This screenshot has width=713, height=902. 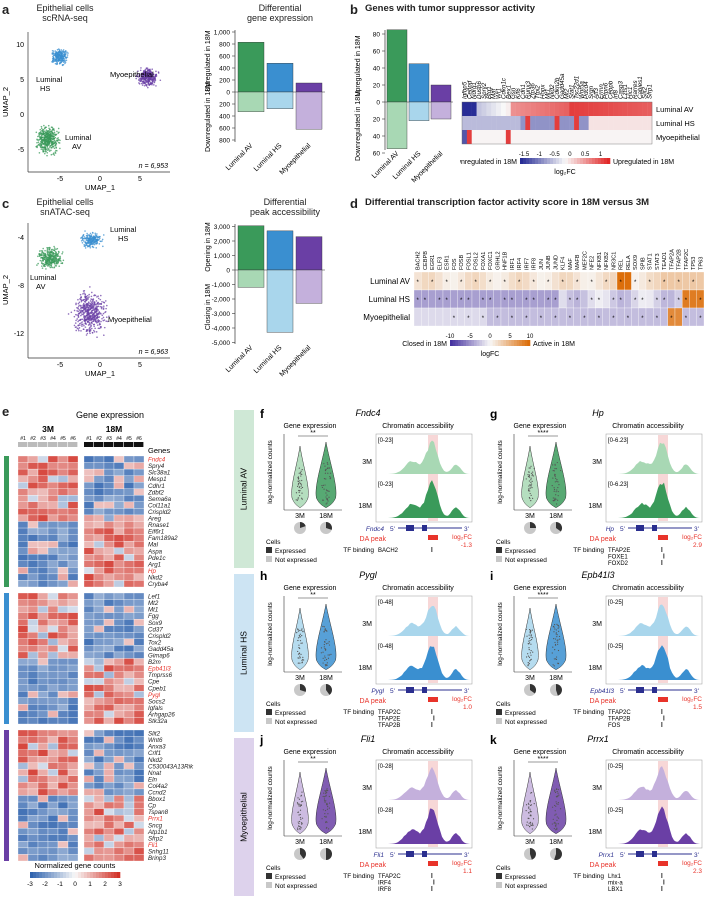 I want to click on heat-d-tf: IRF1, so click(x=513, y=264).